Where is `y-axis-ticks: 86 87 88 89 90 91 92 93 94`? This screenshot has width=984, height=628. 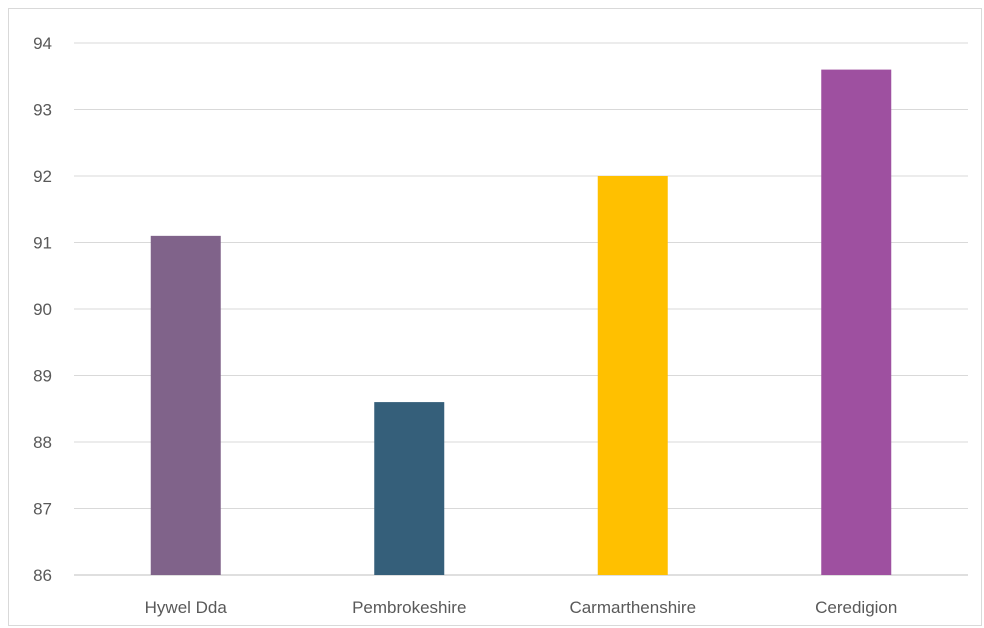
y-axis-ticks: 86 87 88 89 90 91 92 93 94 is located at coordinates (42, 309).